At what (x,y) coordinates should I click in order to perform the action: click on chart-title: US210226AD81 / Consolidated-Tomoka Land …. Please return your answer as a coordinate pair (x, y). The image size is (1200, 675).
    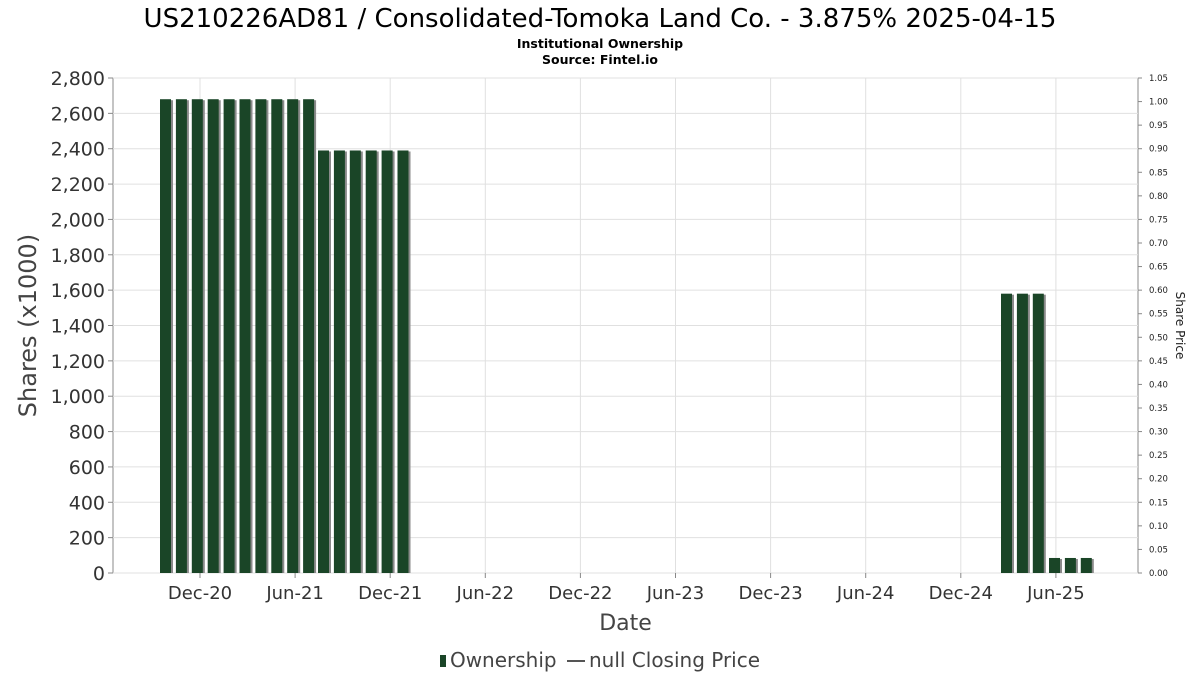
    Looking at the image, I should click on (600, 19).